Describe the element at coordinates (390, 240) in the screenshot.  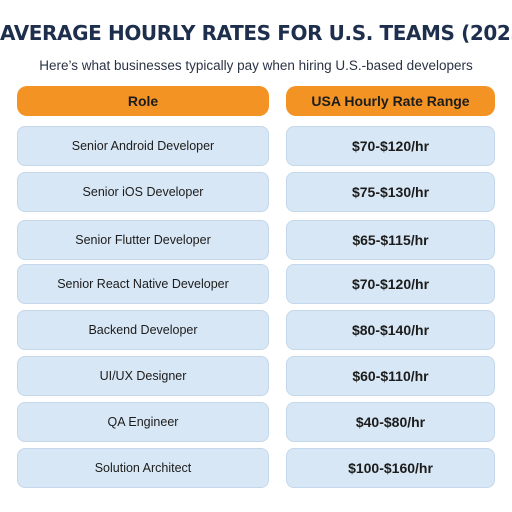
I see `rate-cell: $65-$115/hr` at that location.